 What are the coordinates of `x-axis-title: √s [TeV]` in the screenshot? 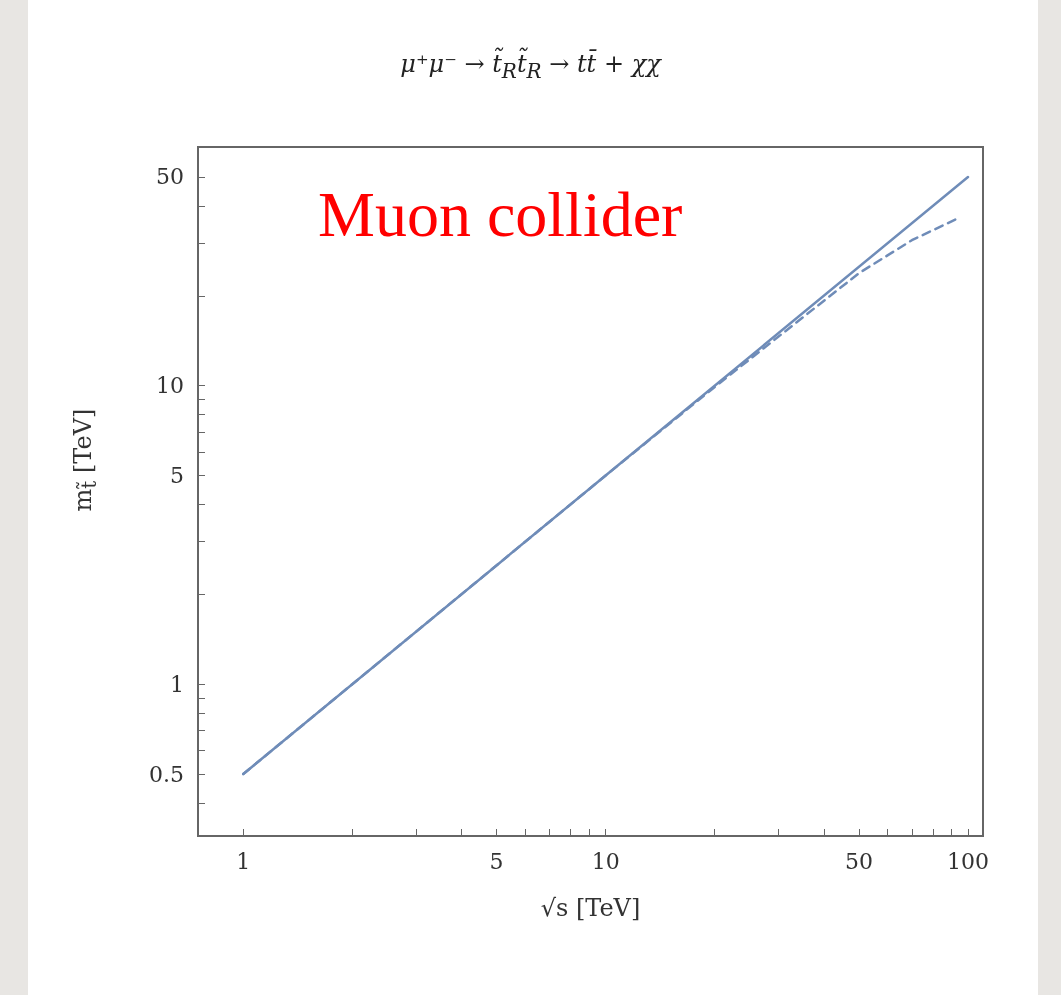 It's located at (590, 908).